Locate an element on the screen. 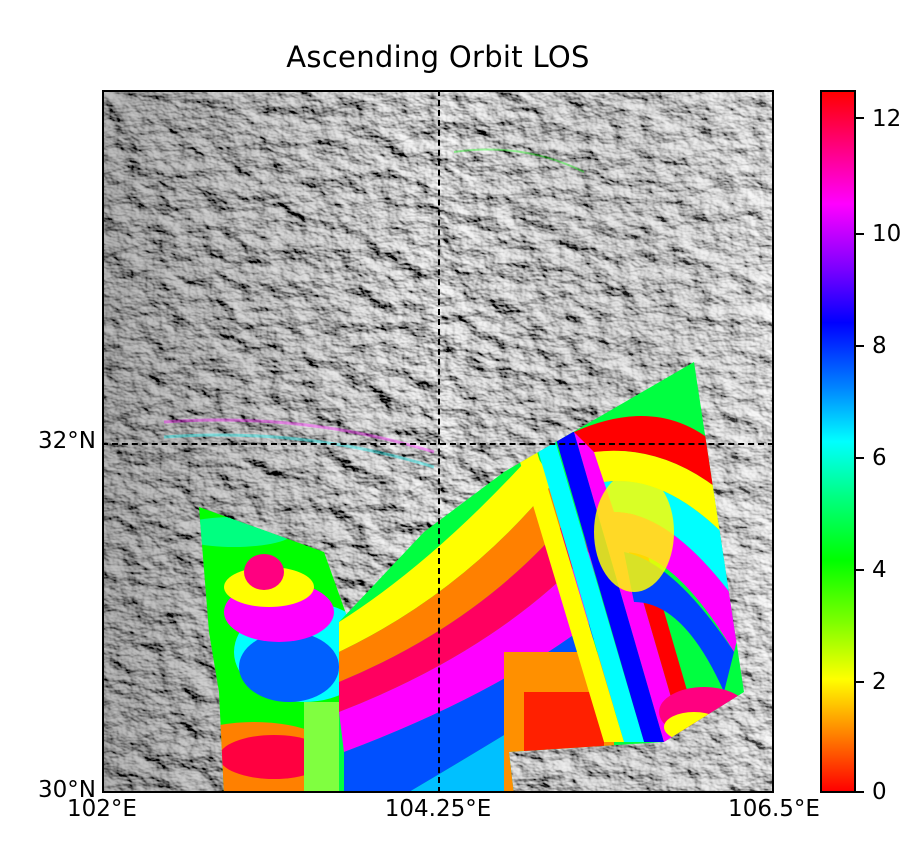  colorbar-label: 6 is located at coordinates (879, 458).